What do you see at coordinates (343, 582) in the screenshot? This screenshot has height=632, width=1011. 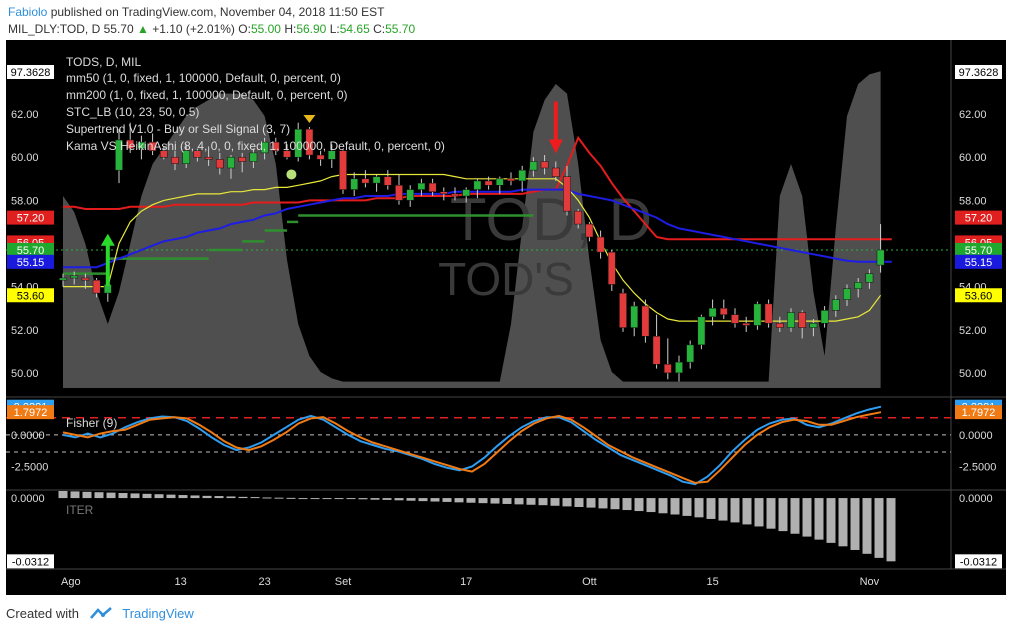 I see `x-axis-label: Set` at bounding box center [343, 582].